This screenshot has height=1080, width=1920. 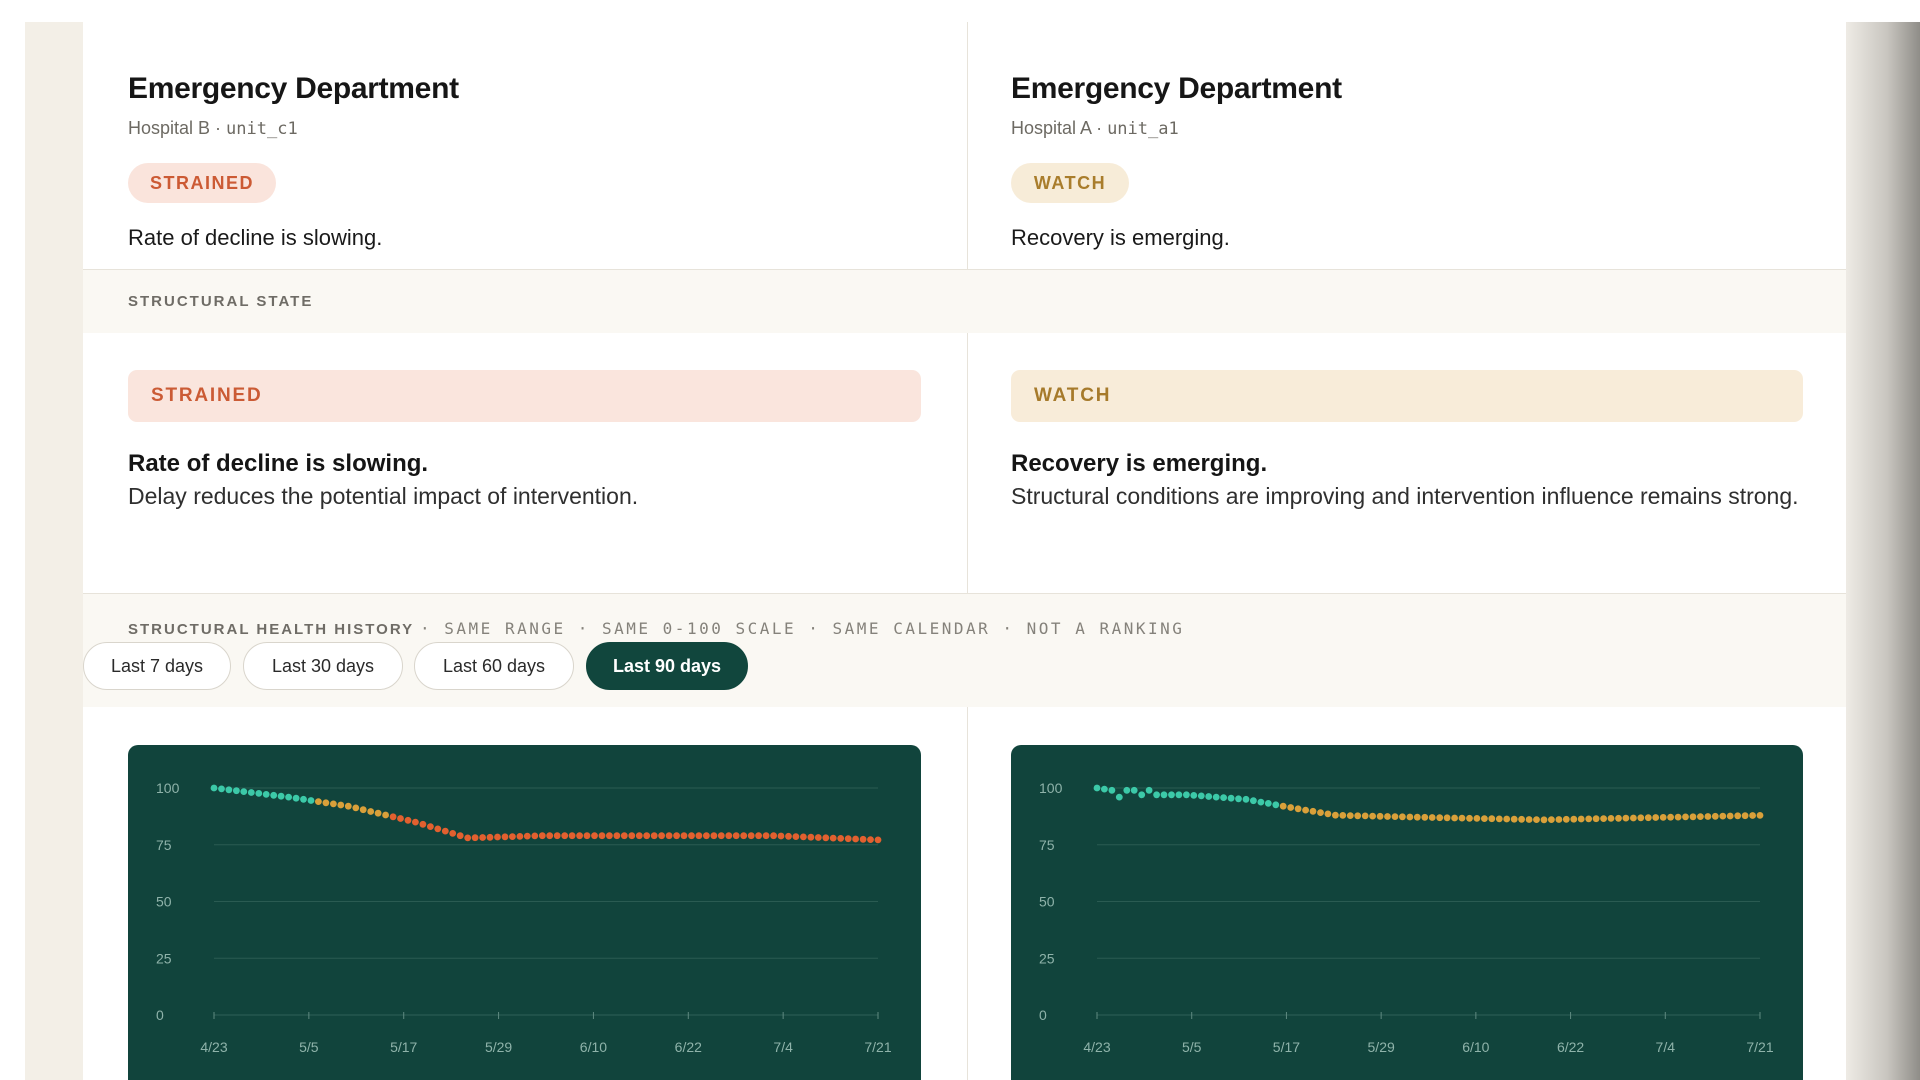 I want to click on hospital-name: Hospital B, so click(x=169, y=128).